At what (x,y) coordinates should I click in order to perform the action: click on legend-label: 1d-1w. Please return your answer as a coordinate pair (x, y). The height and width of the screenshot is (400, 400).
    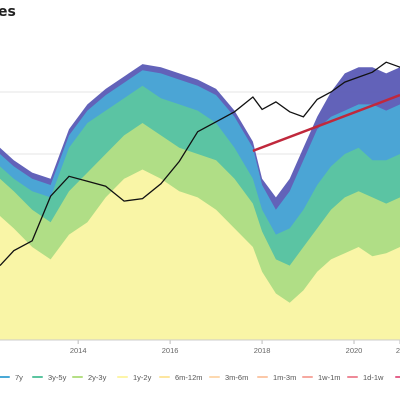
    Looking at the image, I should click on (373, 377).